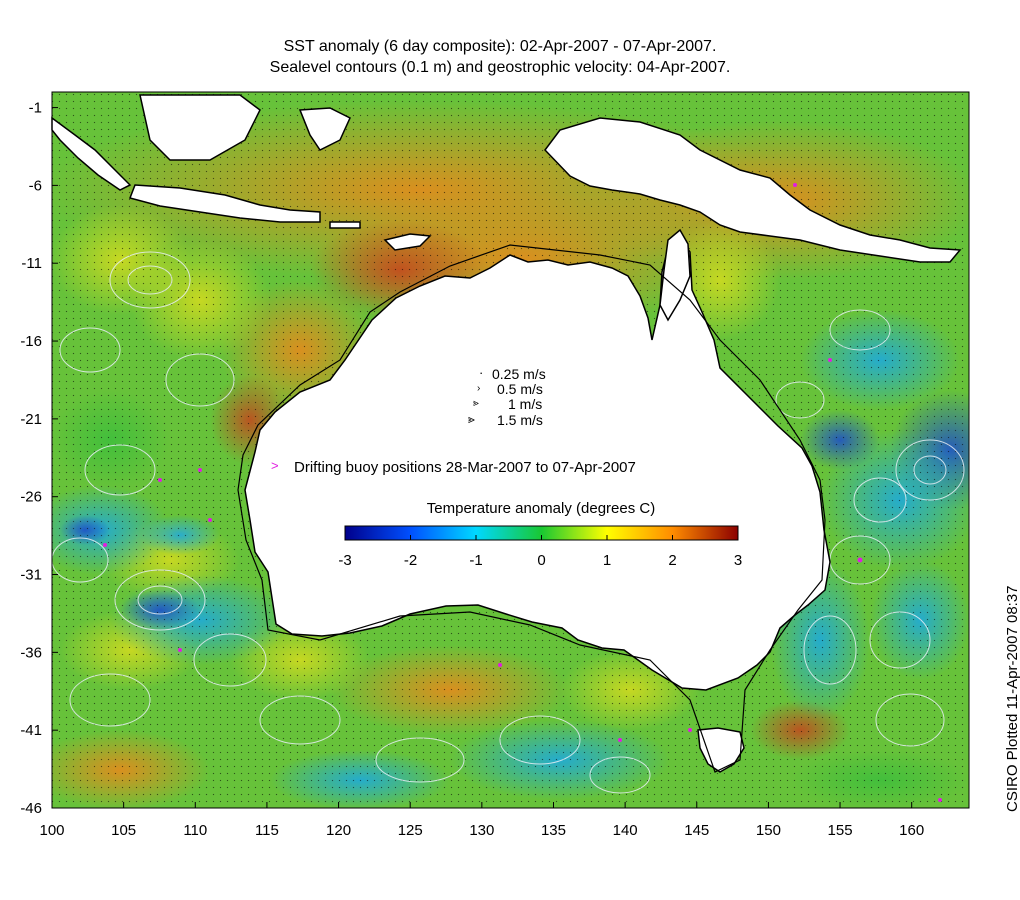 This screenshot has width=1020, height=900. Describe the element at coordinates (410, 830) in the screenshot. I see `lon-tick-label-5: 125` at that location.